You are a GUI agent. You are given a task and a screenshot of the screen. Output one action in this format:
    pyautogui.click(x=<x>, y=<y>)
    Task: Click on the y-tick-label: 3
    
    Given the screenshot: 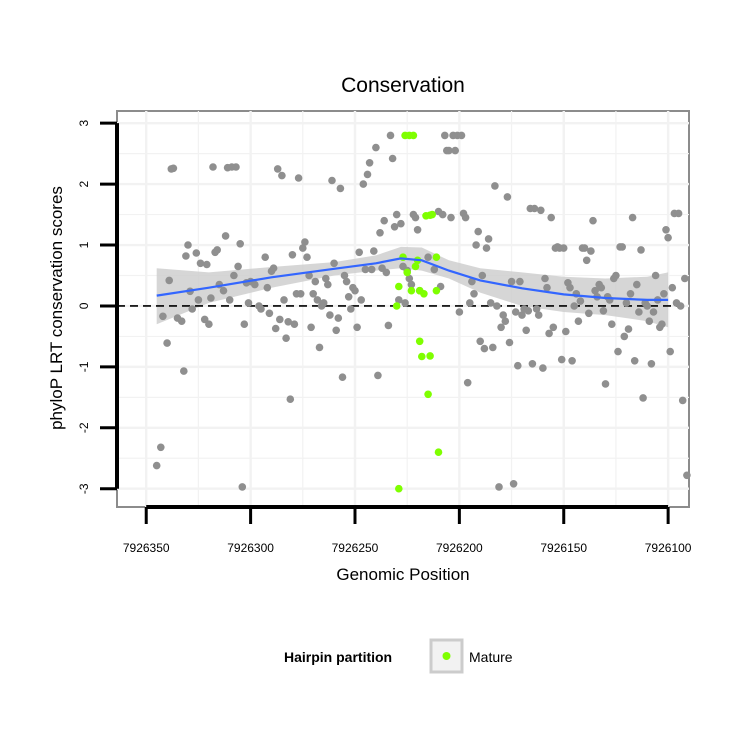 What is the action you would take?
    pyautogui.click(x=84, y=123)
    